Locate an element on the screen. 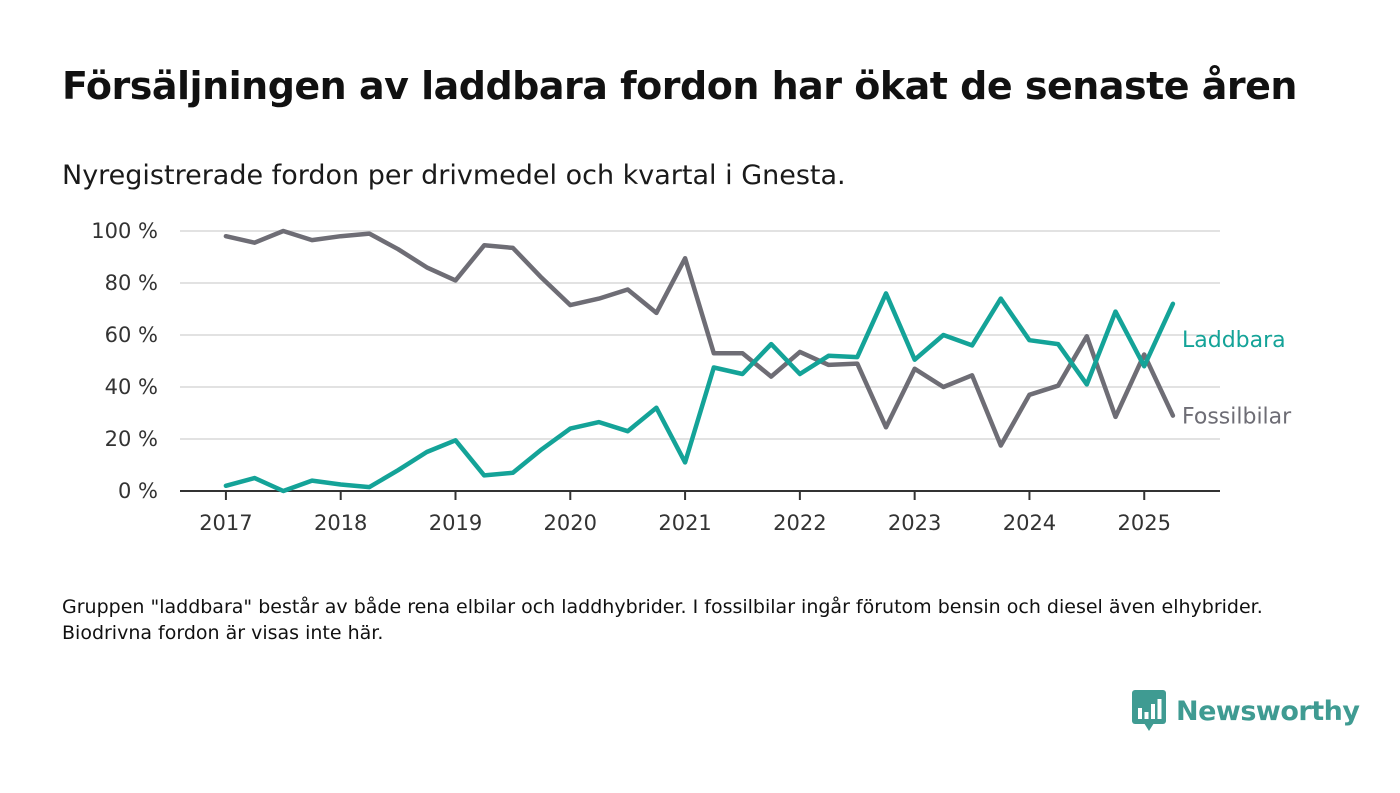 The image size is (1400, 793). x-tick-label: 2017 is located at coordinates (225, 523).